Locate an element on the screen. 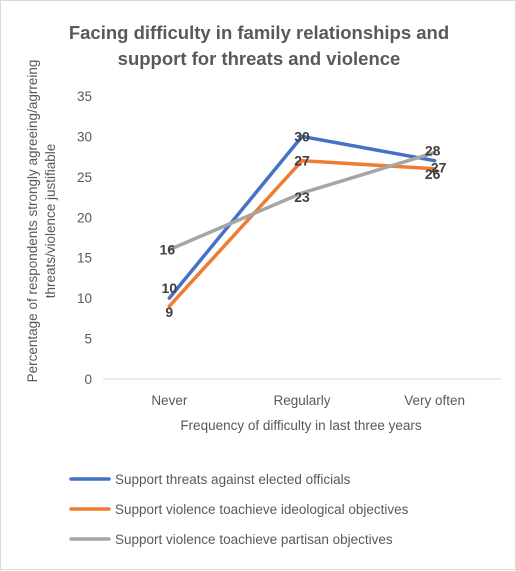  data-label: 23 is located at coordinates (302, 197).